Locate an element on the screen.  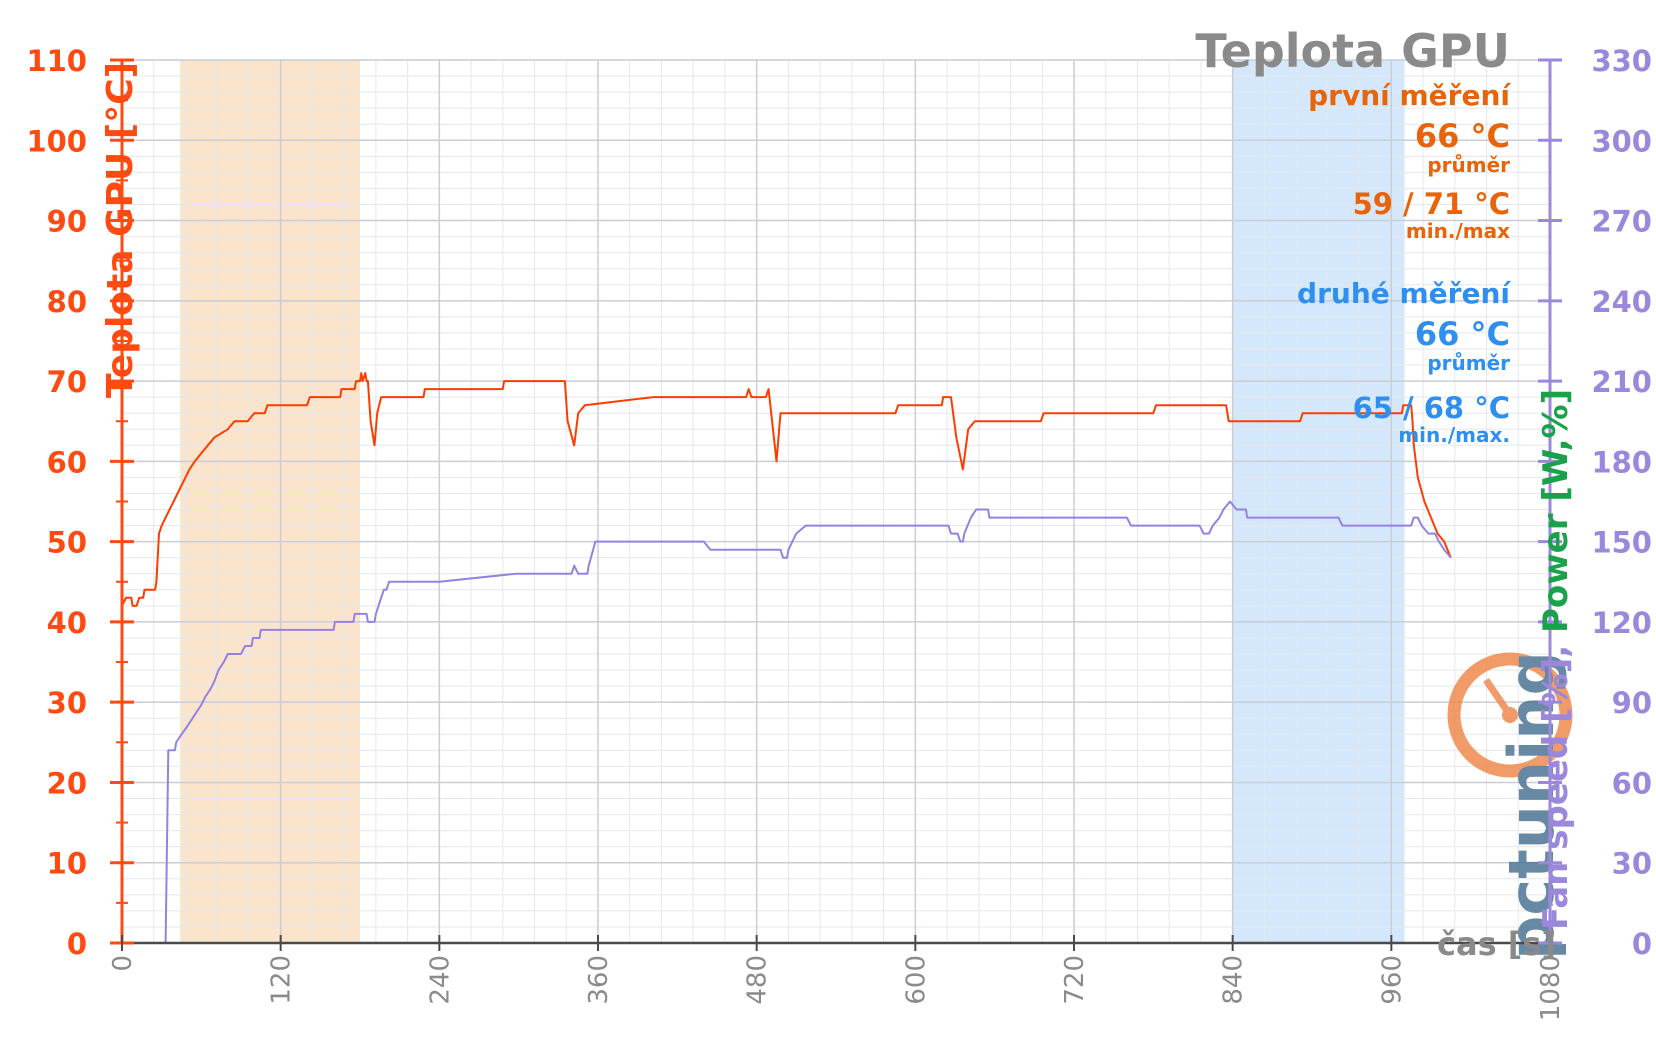
y-tick-label-left: 70 is located at coordinates (67, 382).